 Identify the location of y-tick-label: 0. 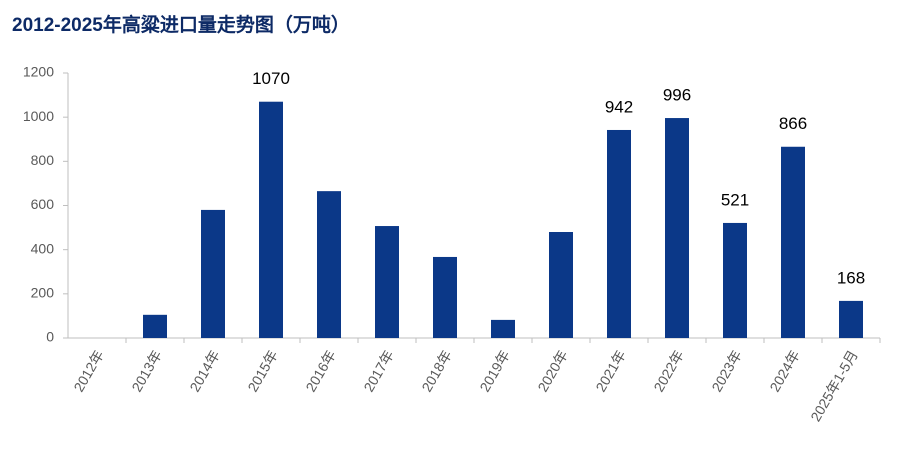
(50, 337).